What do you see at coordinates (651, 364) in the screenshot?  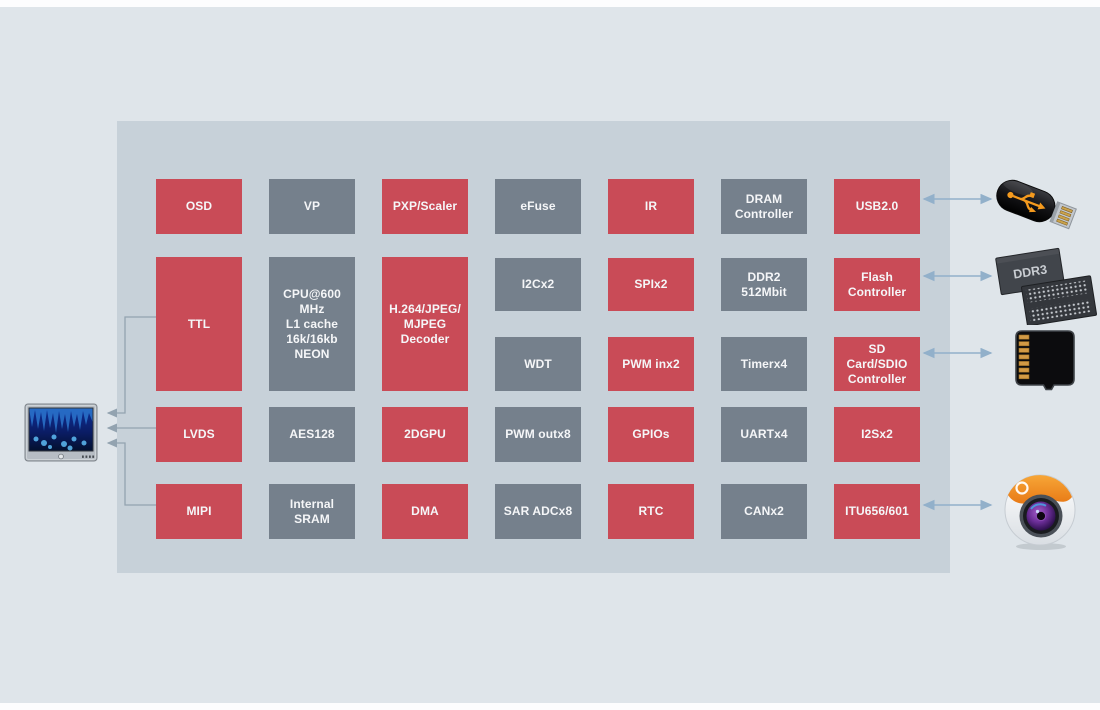 I see `block-pwmin: PWM inx2` at bounding box center [651, 364].